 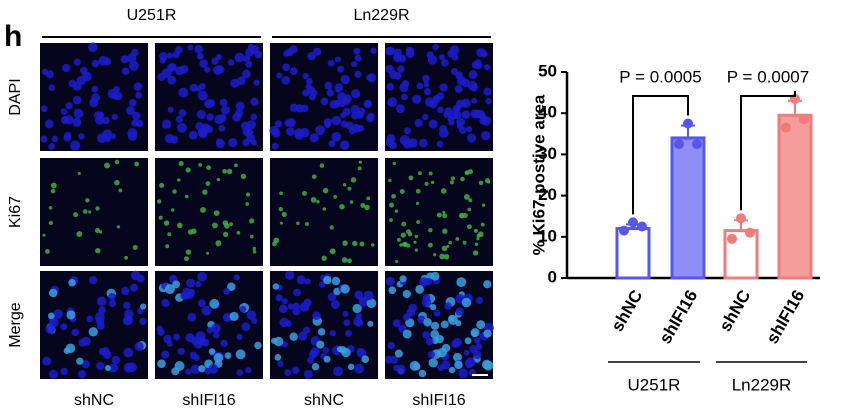 I want to click on group-label: Ln229R, so click(x=762, y=384).